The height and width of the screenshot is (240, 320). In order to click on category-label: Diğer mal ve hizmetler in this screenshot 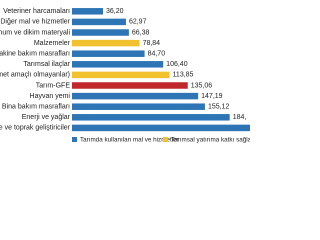, I will do `click(35, 22)`.